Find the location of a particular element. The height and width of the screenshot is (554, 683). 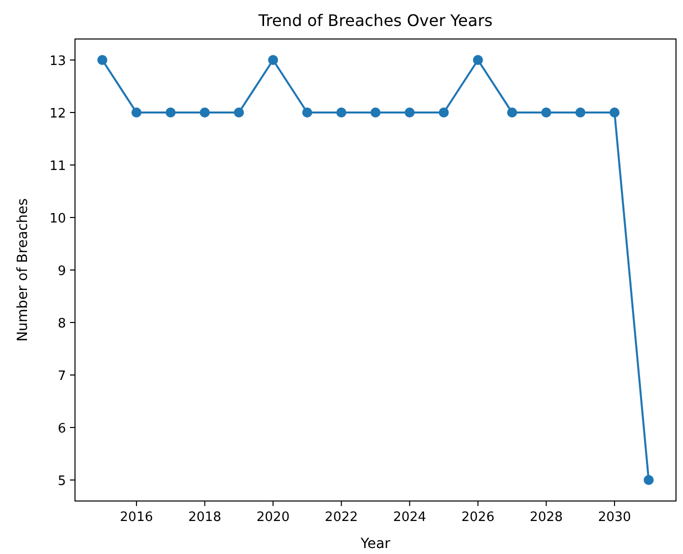

x-tick-label: 2020 is located at coordinates (273, 517).